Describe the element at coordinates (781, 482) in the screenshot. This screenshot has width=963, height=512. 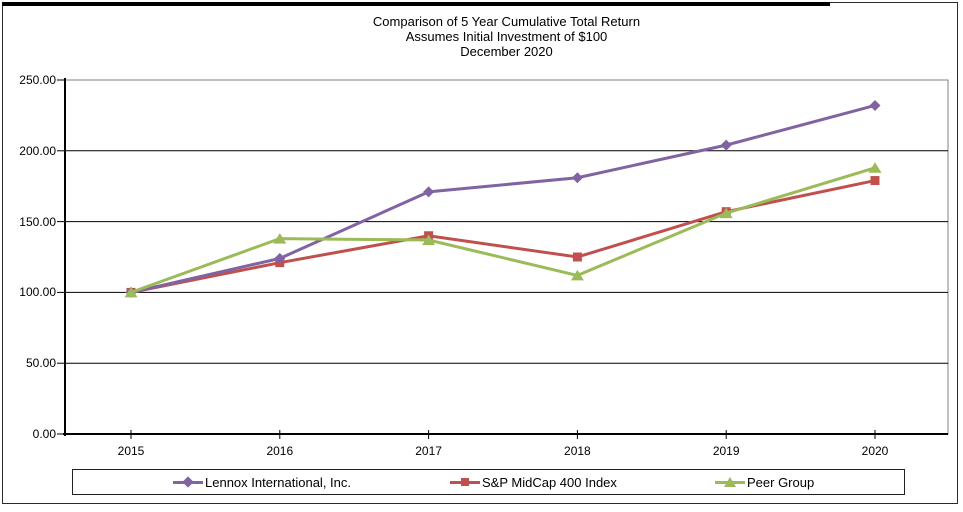
I see `legend-label-peer-group: Peer Group` at that location.